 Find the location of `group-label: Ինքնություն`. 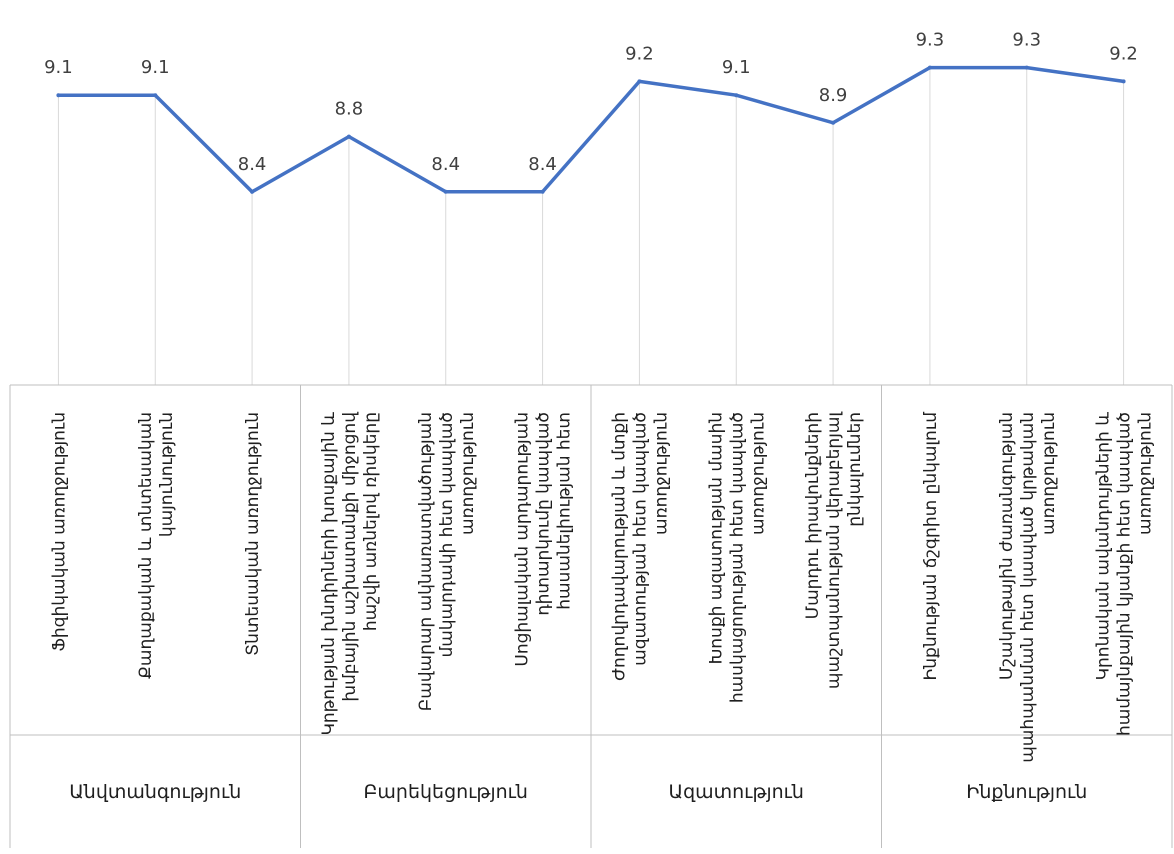

group-label: Ինքնություն is located at coordinates (1026, 792).